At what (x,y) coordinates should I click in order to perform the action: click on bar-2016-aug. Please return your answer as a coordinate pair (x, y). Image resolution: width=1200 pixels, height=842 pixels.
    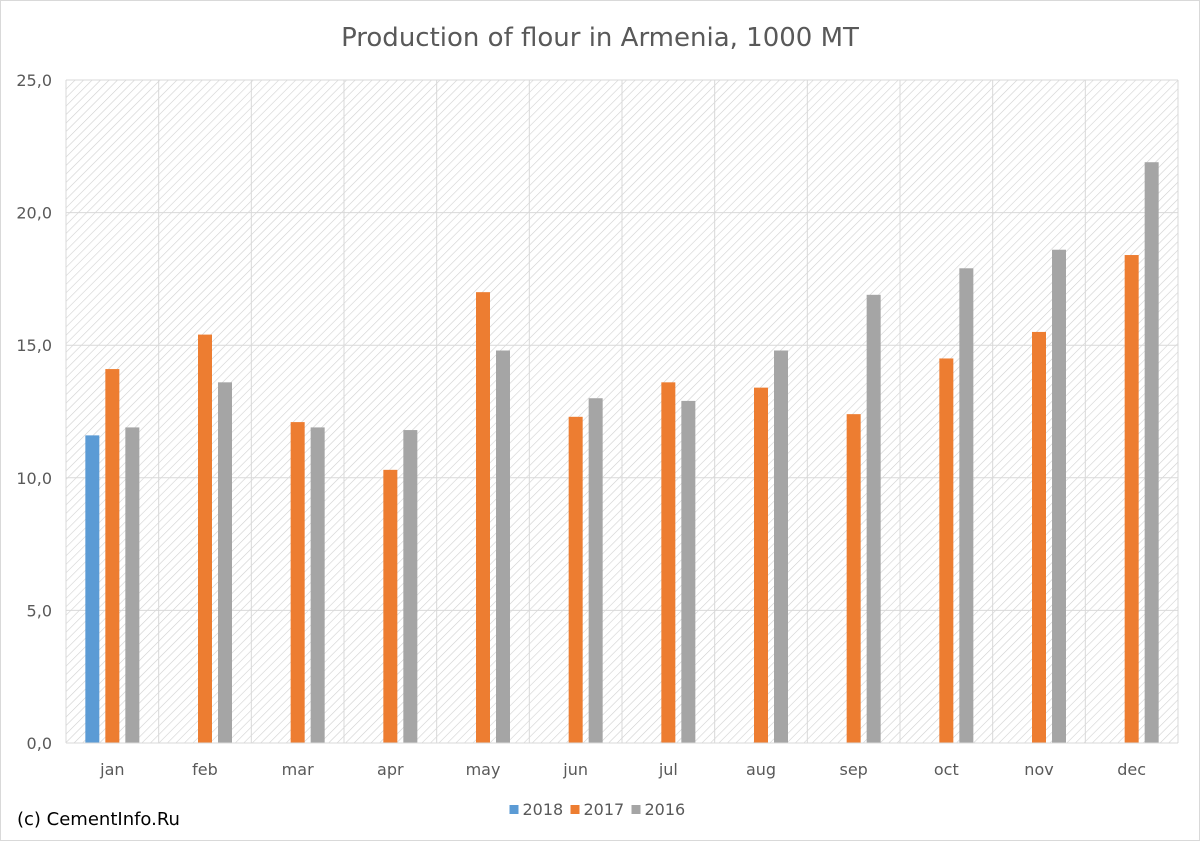
    Looking at the image, I should click on (781, 546).